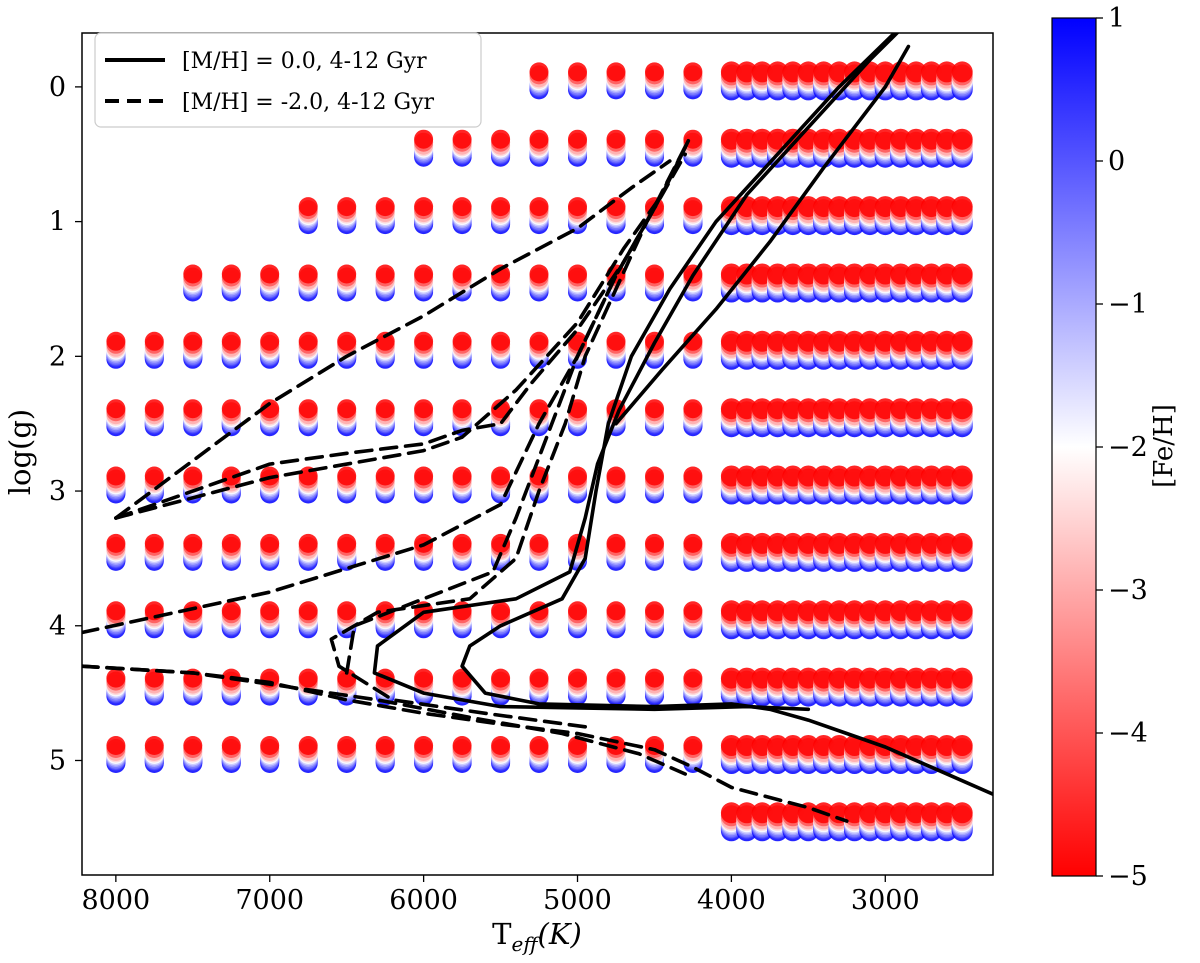  What do you see at coordinates (537, 936) in the screenshot?
I see `x-axis-label: Teff(K)` at bounding box center [537, 936].